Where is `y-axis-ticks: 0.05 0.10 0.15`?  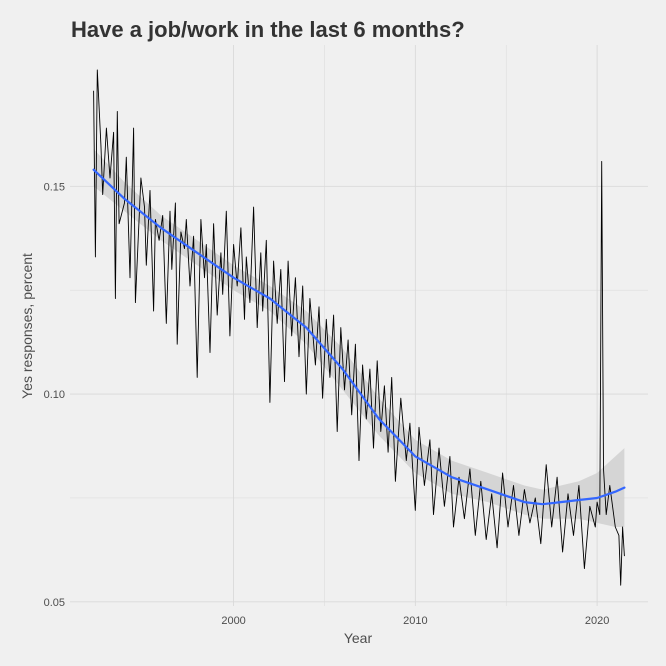 y-axis-ticks: 0.05 0.10 0.15 is located at coordinates (54, 395).